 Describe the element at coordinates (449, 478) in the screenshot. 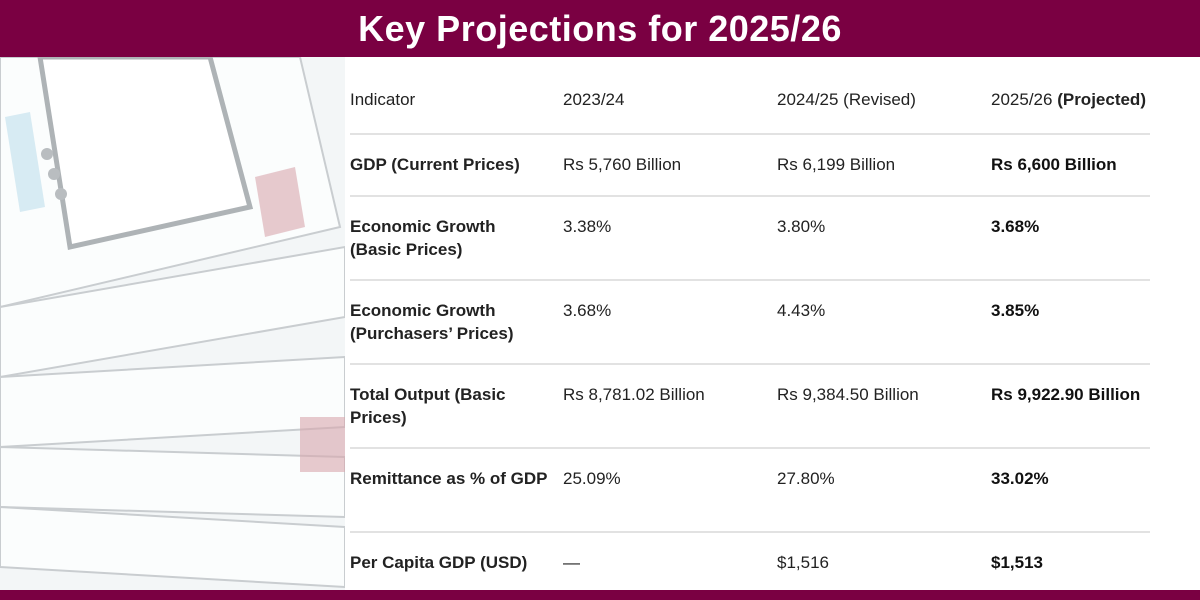

I see `indicator-cell: Remittance as % of GDP` at that location.